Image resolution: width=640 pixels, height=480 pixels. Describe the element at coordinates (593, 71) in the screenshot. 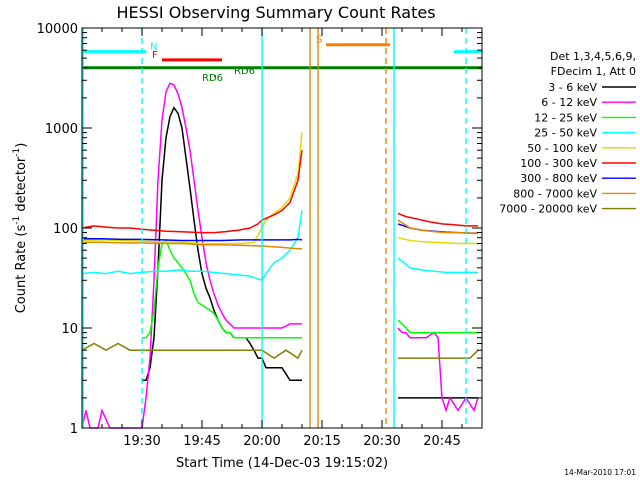

I see `legend-title-line-2: FDecim 1, Att 0` at that location.